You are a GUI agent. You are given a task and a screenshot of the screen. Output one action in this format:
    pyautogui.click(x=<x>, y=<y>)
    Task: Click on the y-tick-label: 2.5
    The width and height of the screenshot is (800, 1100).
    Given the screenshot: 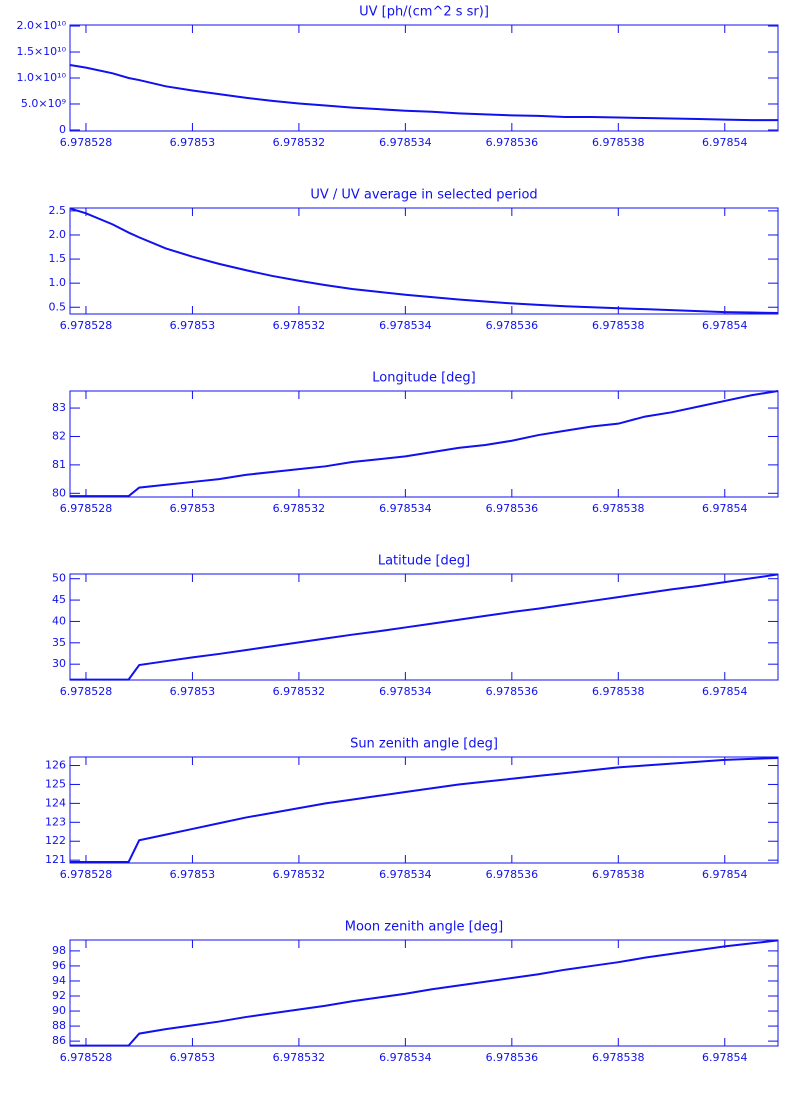 What is the action you would take?
    pyautogui.click(x=58, y=210)
    